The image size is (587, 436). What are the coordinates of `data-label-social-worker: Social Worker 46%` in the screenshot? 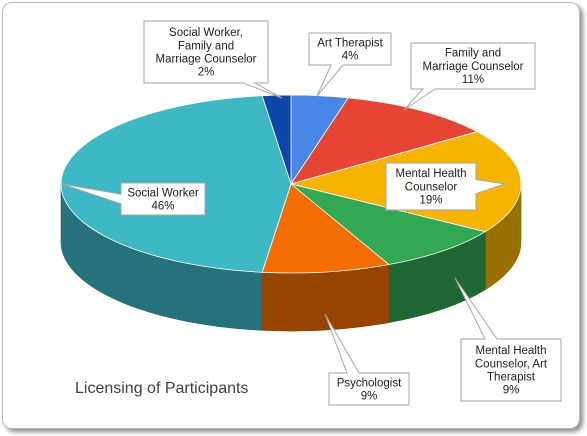 It's located at (133, 199).